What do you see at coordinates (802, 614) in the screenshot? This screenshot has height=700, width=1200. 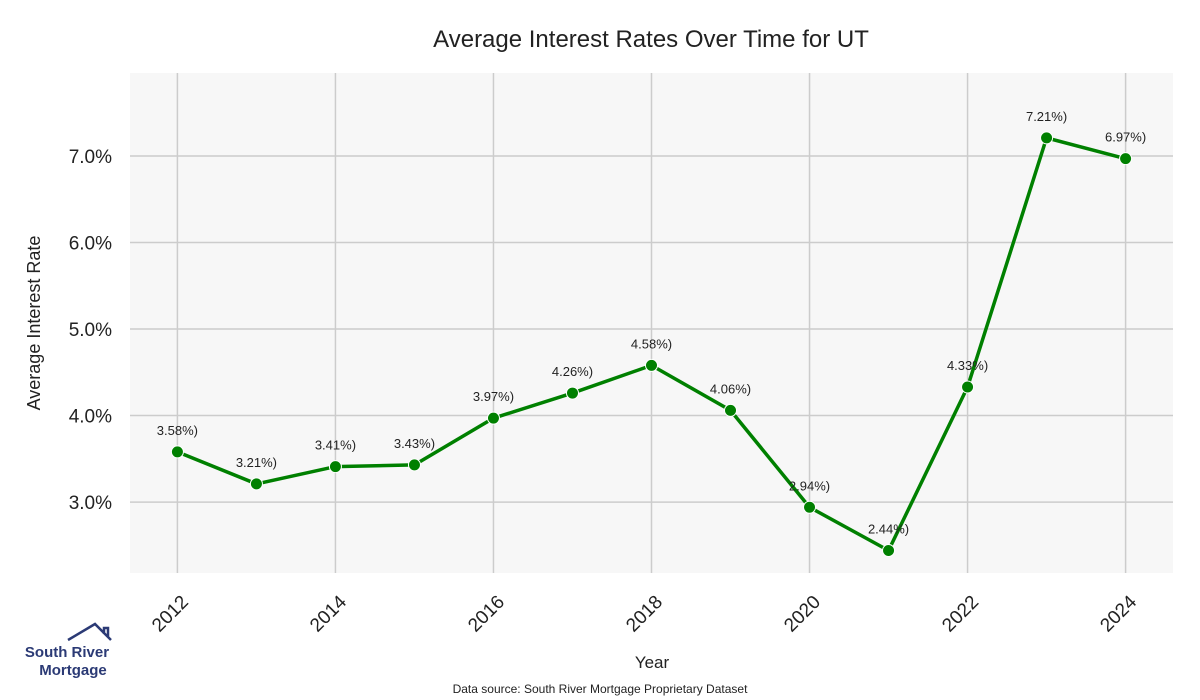 I see `x-tick-label: 2020` at bounding box center [802, 614].